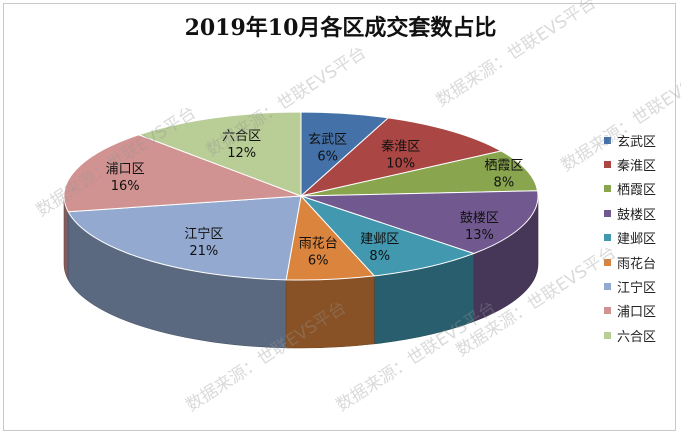  I want to click on legend-label: 雨花台, so click(637, 264).